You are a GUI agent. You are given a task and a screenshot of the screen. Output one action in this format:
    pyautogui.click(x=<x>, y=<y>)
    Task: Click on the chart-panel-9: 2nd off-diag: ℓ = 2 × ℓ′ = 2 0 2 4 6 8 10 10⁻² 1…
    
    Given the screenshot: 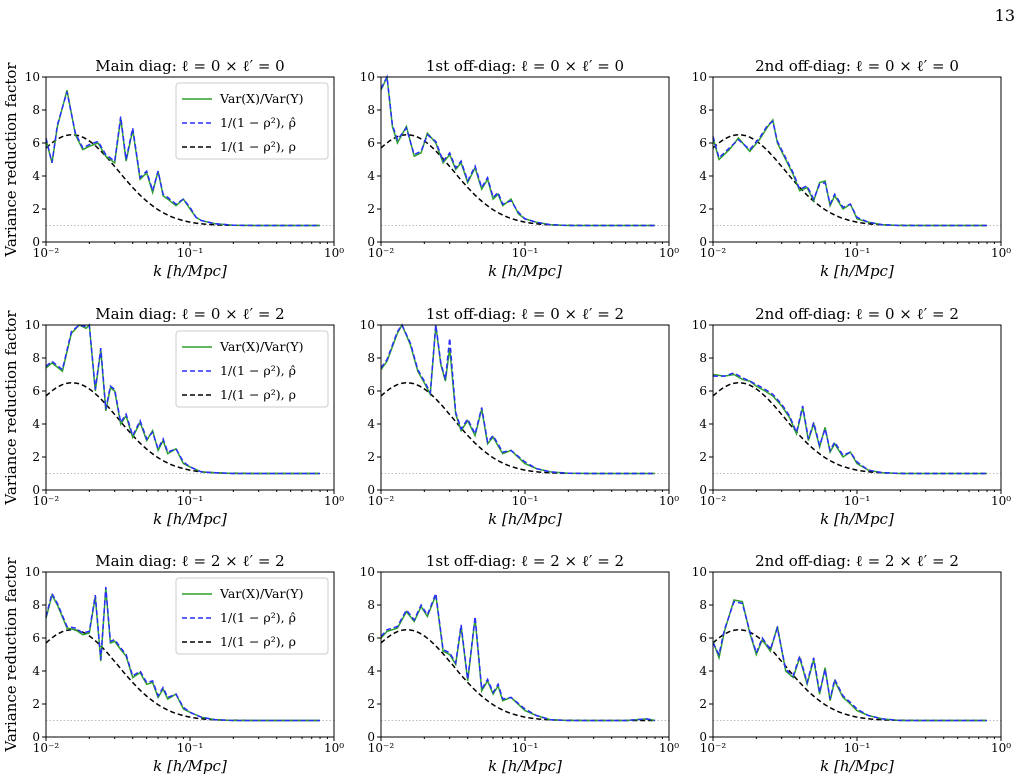 What is the action you would take?
    pyautogui.click(x=852, y=663)
    